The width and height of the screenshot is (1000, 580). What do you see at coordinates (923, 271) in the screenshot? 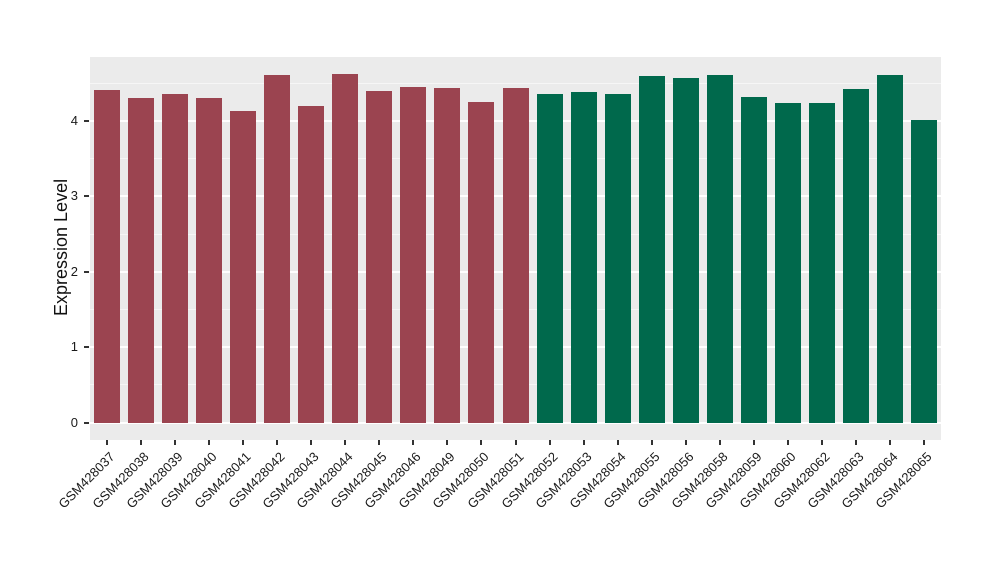
I see `bar-GSM428065` at bounding box center [923, 271].